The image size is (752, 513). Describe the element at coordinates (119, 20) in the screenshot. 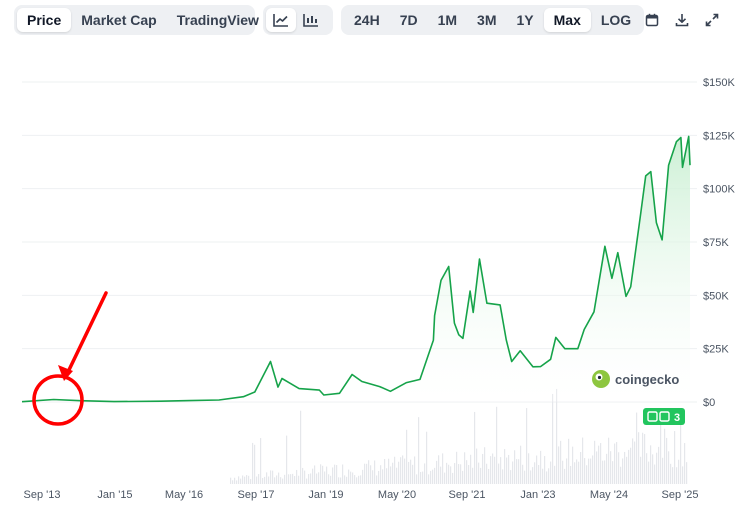

I see `tab-market-cap: Market Cap` at that location.